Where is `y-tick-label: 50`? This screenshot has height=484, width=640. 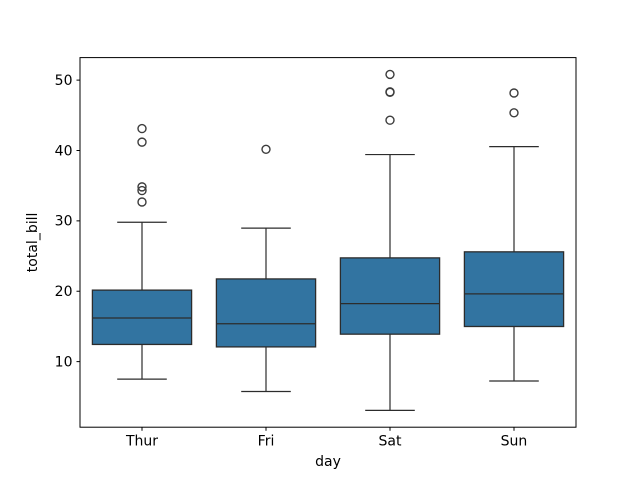 y-tick-label: 50 is located at coordinates (64, 81).